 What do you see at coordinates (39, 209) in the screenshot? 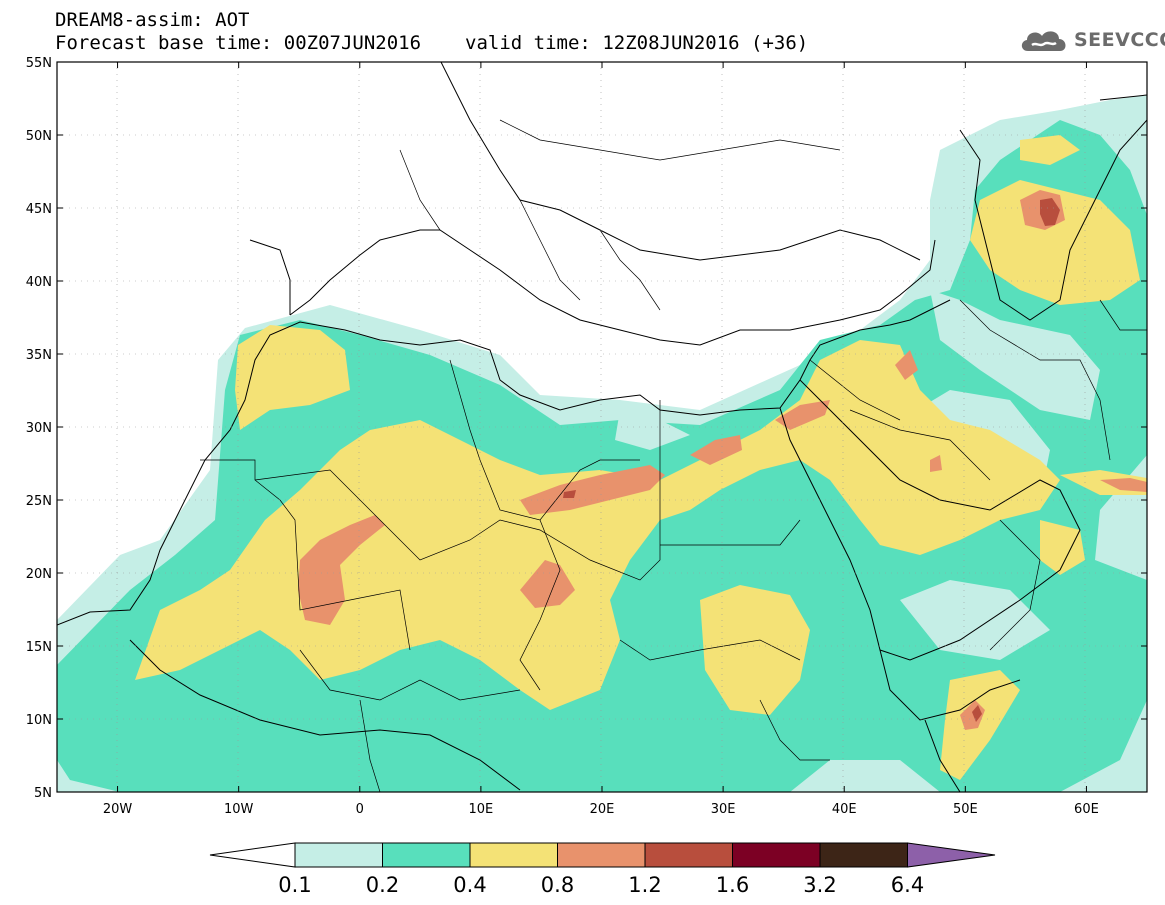
I see `lat-tick-label: 45N` at bounding box center [39, 209].